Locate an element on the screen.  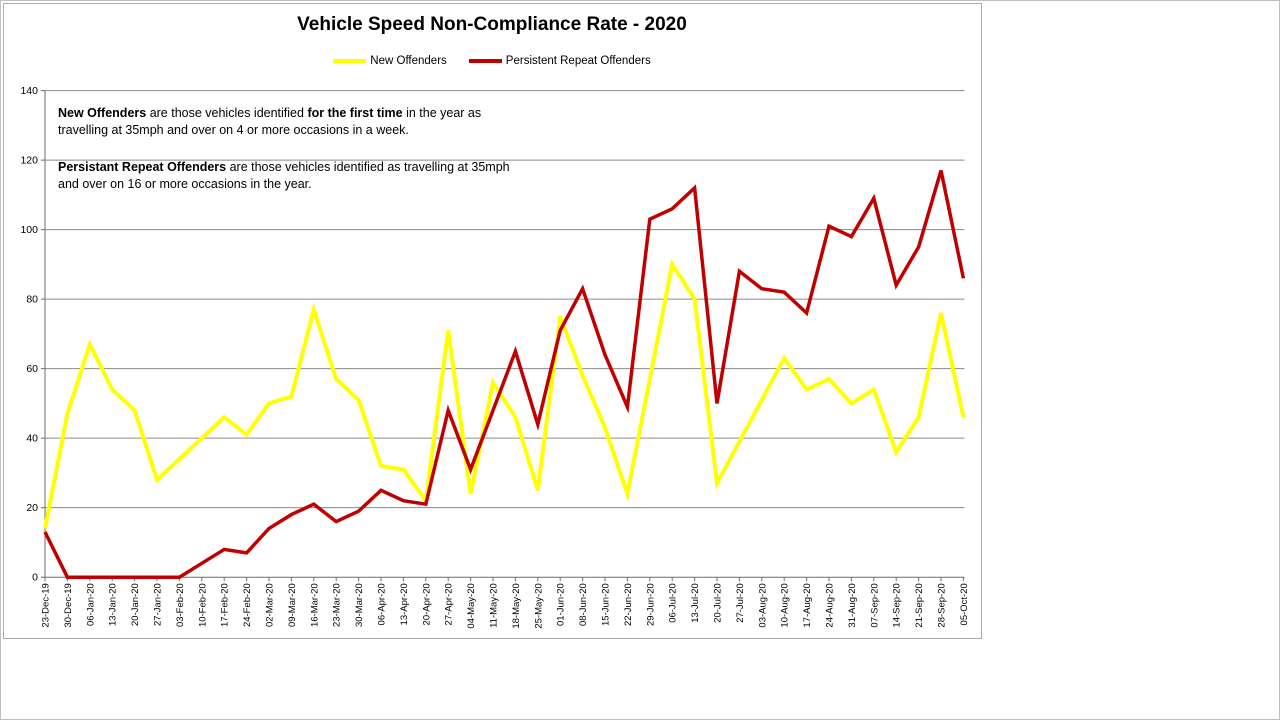
x-axis-label: 07-Sep-20 is located at coordinates (874, 605).